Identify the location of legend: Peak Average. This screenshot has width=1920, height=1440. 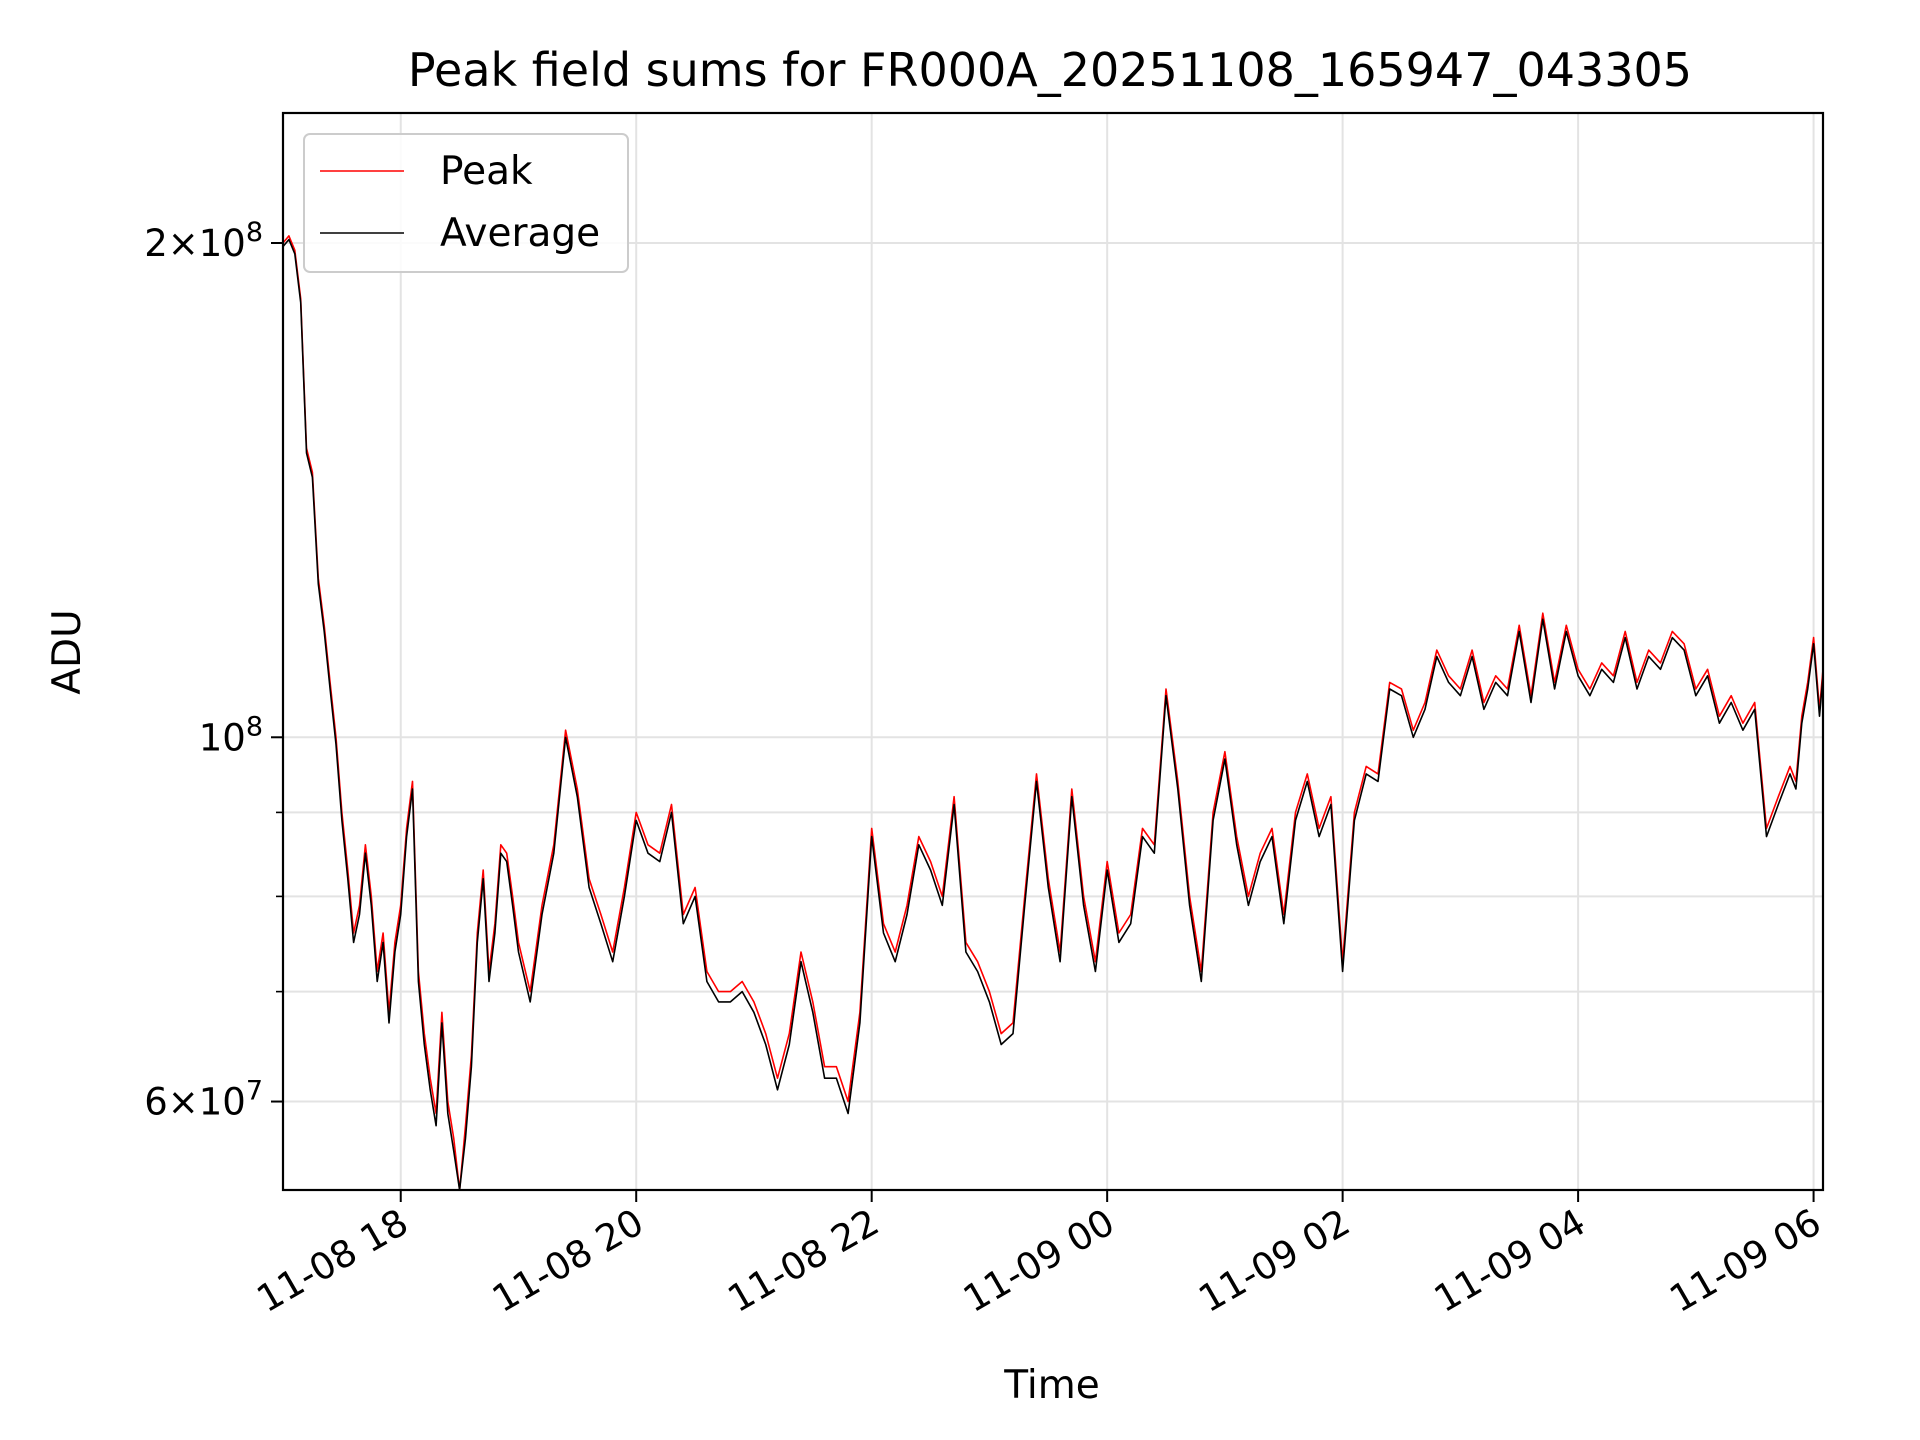
(466, 203).